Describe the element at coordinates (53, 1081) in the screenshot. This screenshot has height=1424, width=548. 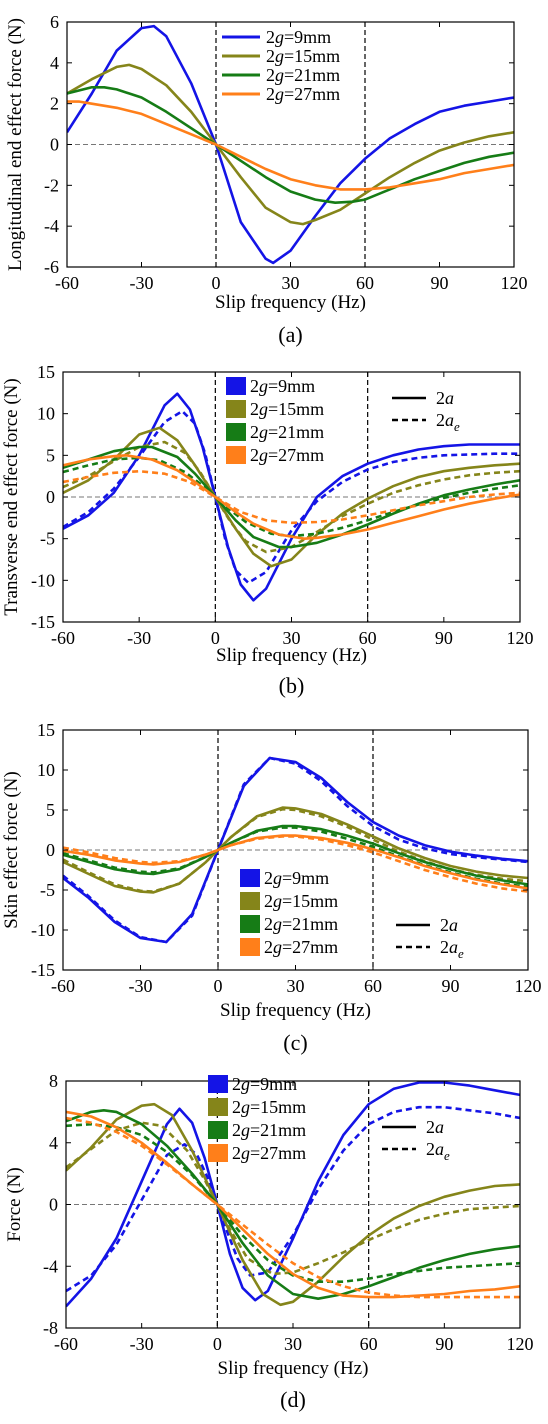
I see `y-tick-label: 8` at that location.